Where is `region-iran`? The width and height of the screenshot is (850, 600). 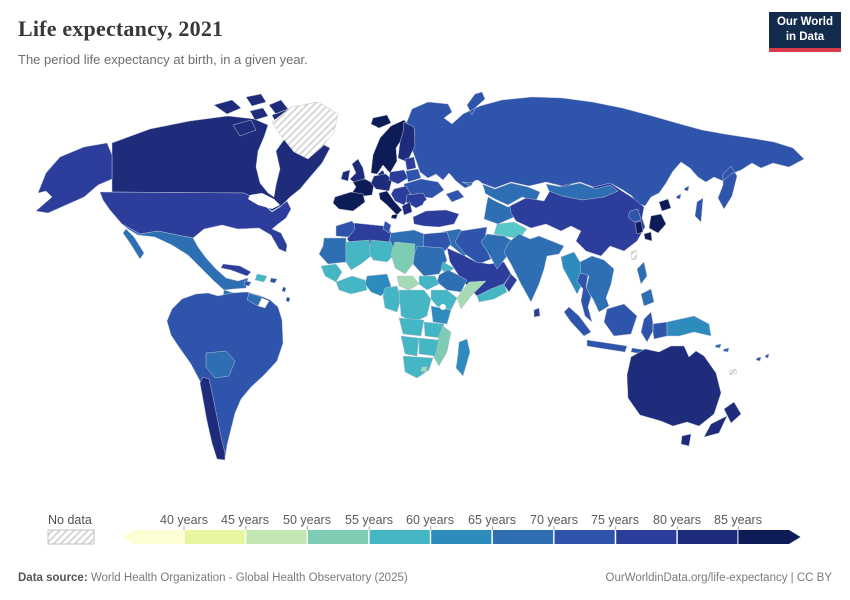 region-iran is located at coordinates (473, 245).